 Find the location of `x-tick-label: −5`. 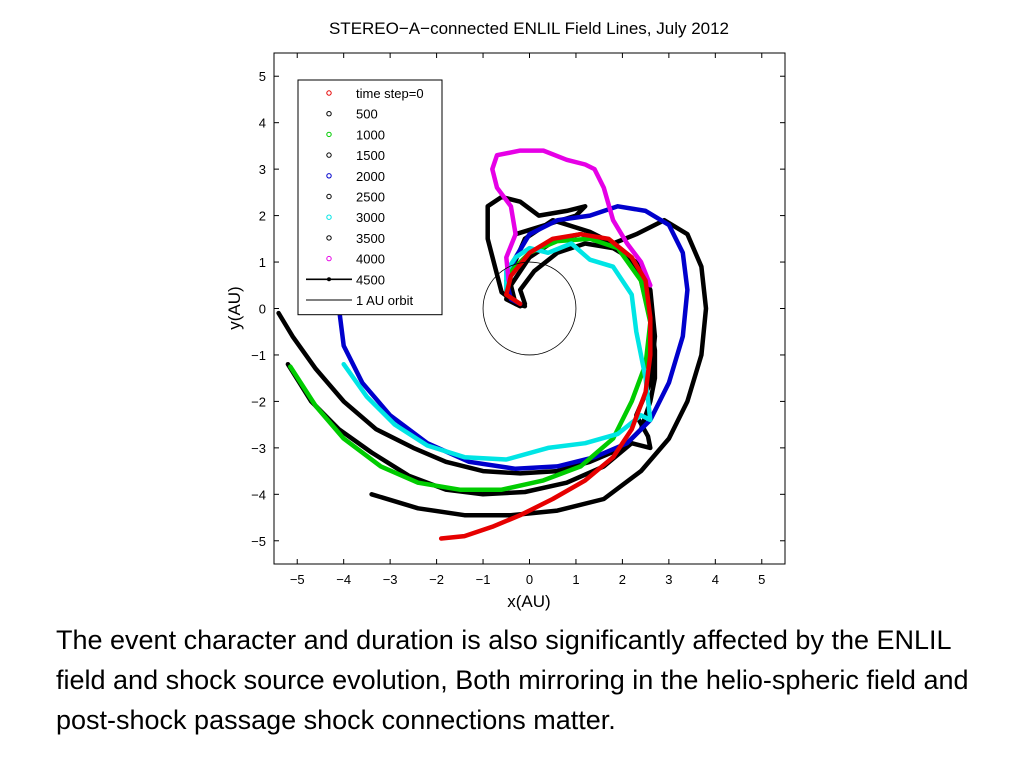

x-tick-label: −5 is located at coordinates (297, 579).